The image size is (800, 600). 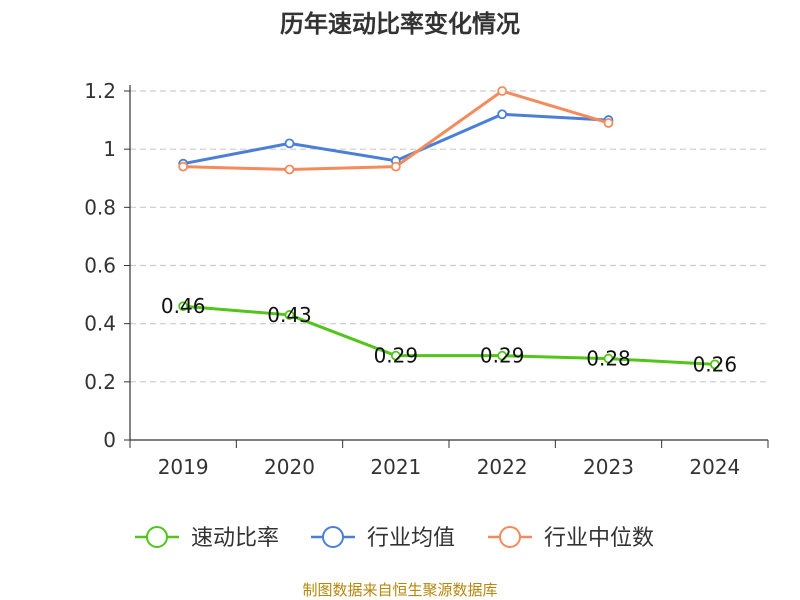 What do you see at coordinates (395, 467) in the screenshot?
I see `x-tick-label: 2021` at bounding box center [395, 467].